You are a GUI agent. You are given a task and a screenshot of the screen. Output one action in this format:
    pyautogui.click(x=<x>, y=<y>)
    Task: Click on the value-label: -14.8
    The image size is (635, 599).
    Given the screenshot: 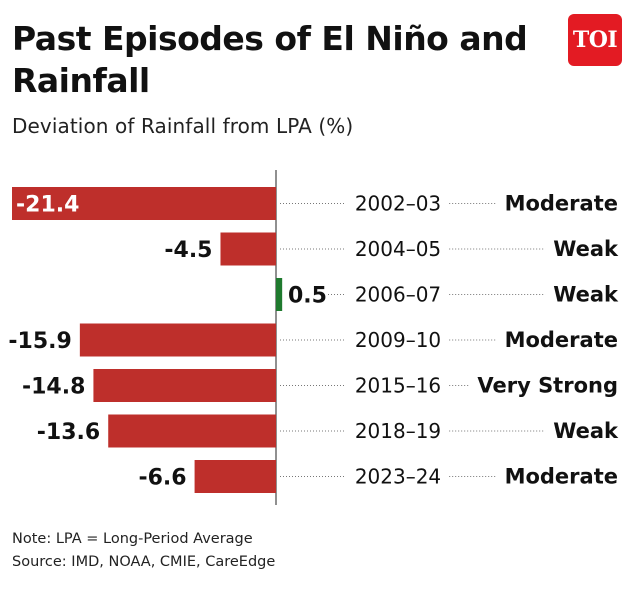 What is the action you would take?
    pyautogui.click(x=53, y=387)
    